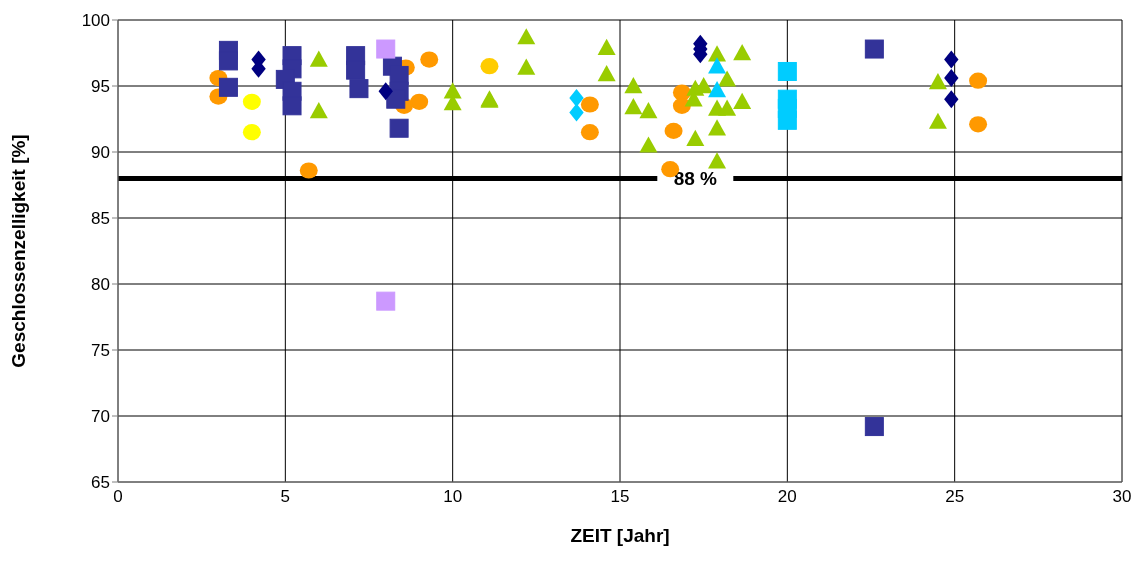 The width and height of the screenshot is (1144, 566). I want to click on y-tick-label: 75, so click(100, 351).